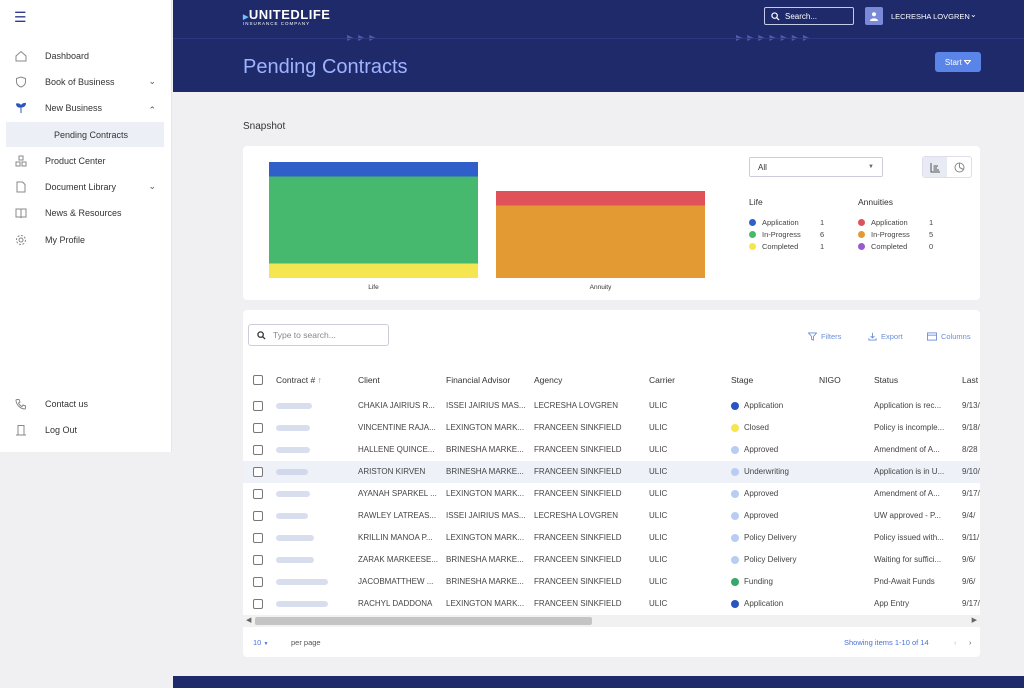  I want to click on sidebar-item-document-library: Document Library ⌄, so click(86, 187).